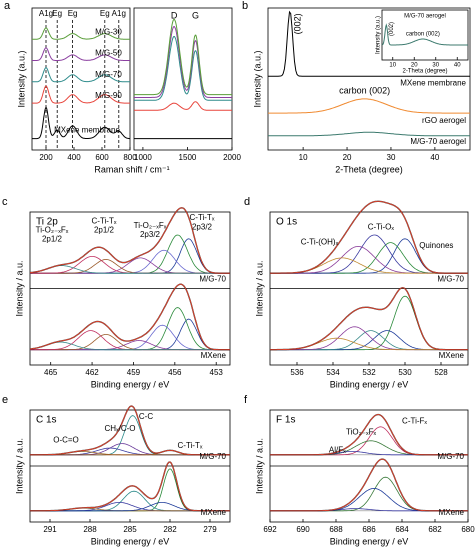 The width and height of the screenshot is (476, 547). Describe the element at coordinates (51, 372) in the screenshot. I see `x-tick-label: 465` at that location.